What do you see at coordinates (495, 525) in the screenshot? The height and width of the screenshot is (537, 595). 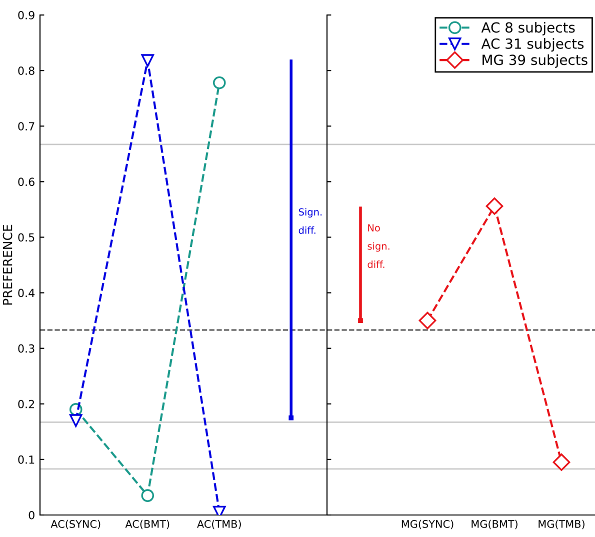 I see `x-tick-label: MG(BMT)` at bounding box center [495, 525].